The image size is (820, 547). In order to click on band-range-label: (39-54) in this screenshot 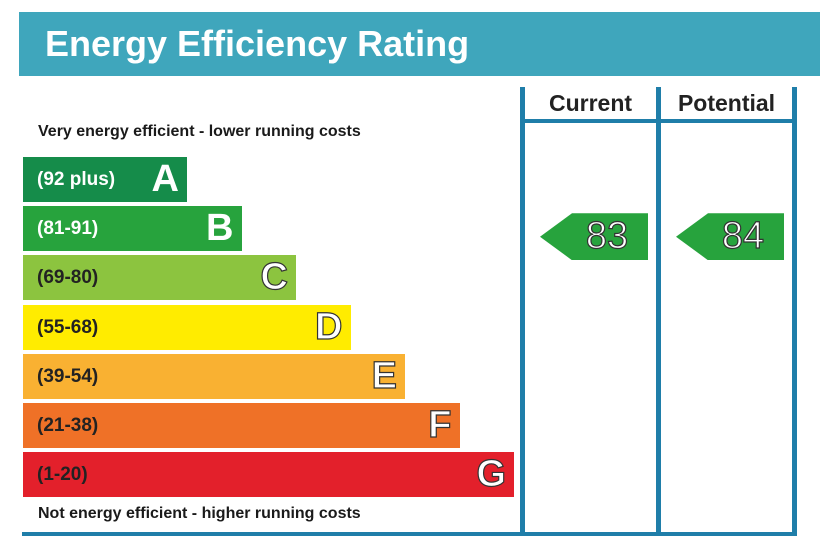, I will do `click(68, 376)`.